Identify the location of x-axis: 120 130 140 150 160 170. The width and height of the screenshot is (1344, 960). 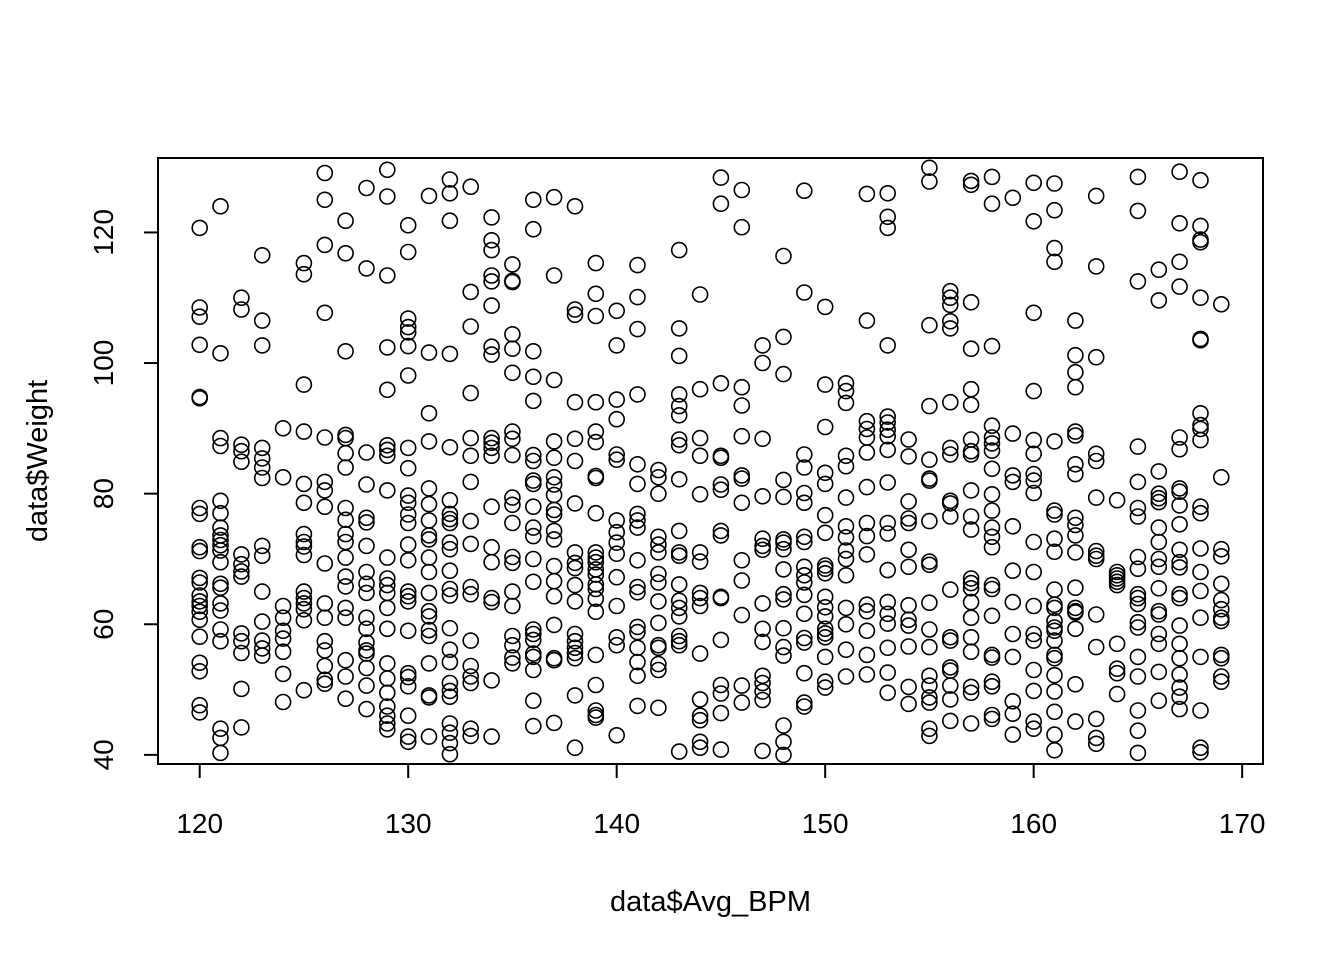
(721, 801).